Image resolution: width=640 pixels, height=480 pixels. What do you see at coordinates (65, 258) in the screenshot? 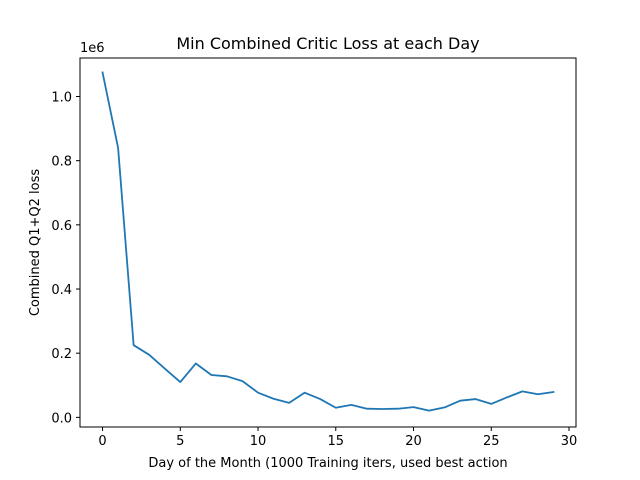
I see `y-axis: 0.0 0.2 0.4 0.6 0.8 1.0` at bounding box center [65, 258].